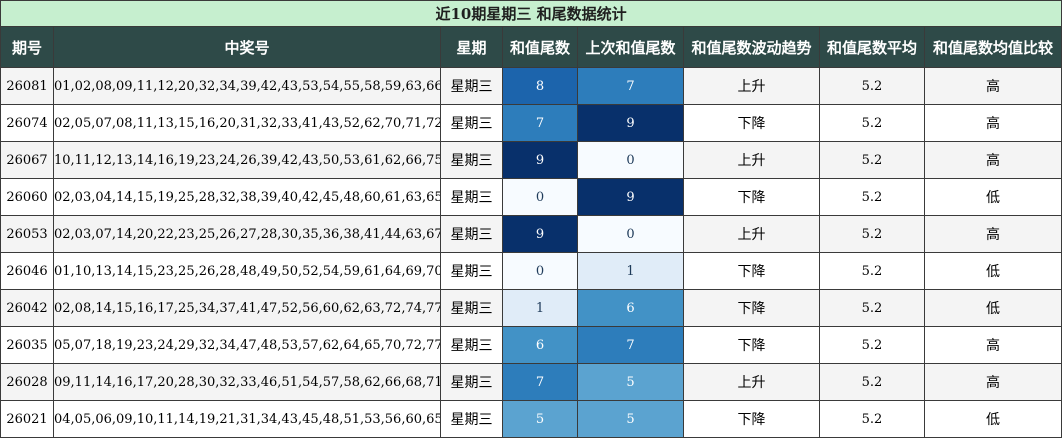 This screenshot has height=438, width=1062. I want to click on tail-value-cell: 8, so click(540, 86).